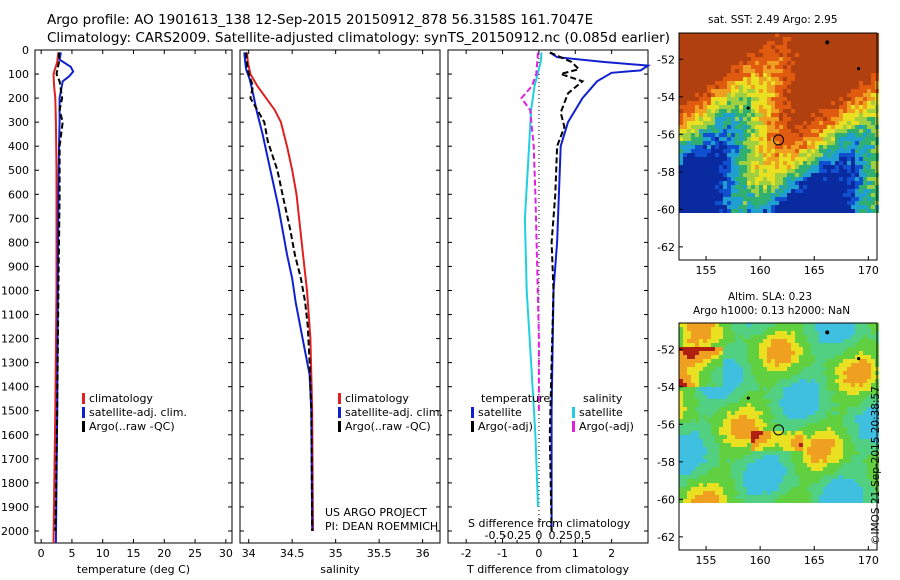  Describe the element at coordinates (134, 553) in the screenshot. I see `x-tick-label: 15` at that location.